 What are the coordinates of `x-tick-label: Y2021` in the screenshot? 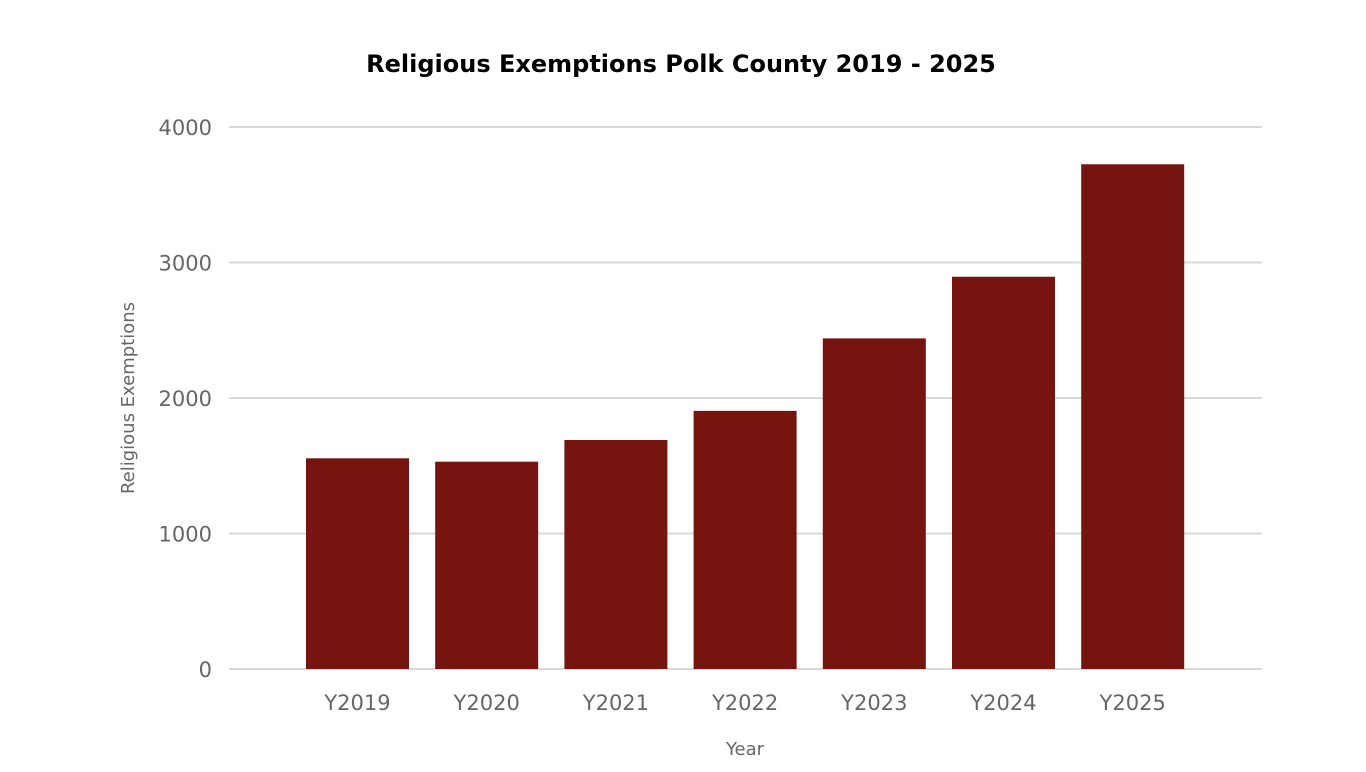 It's located at (615, 703).